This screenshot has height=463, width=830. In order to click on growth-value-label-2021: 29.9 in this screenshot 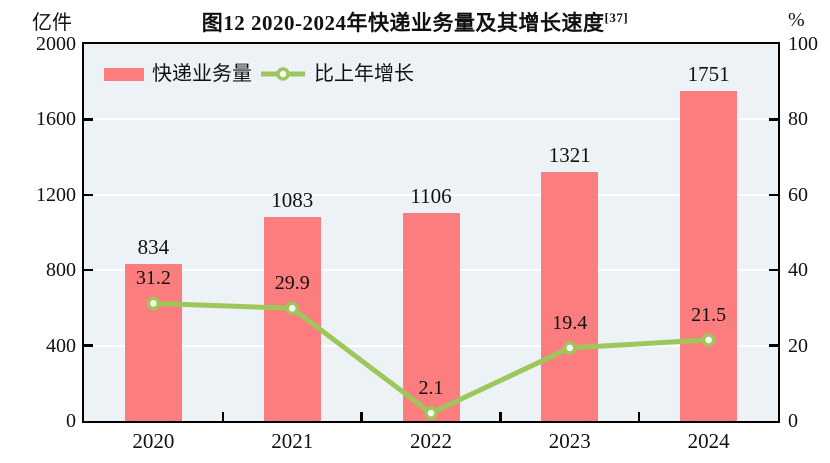, I will do `click(292, 283)`.